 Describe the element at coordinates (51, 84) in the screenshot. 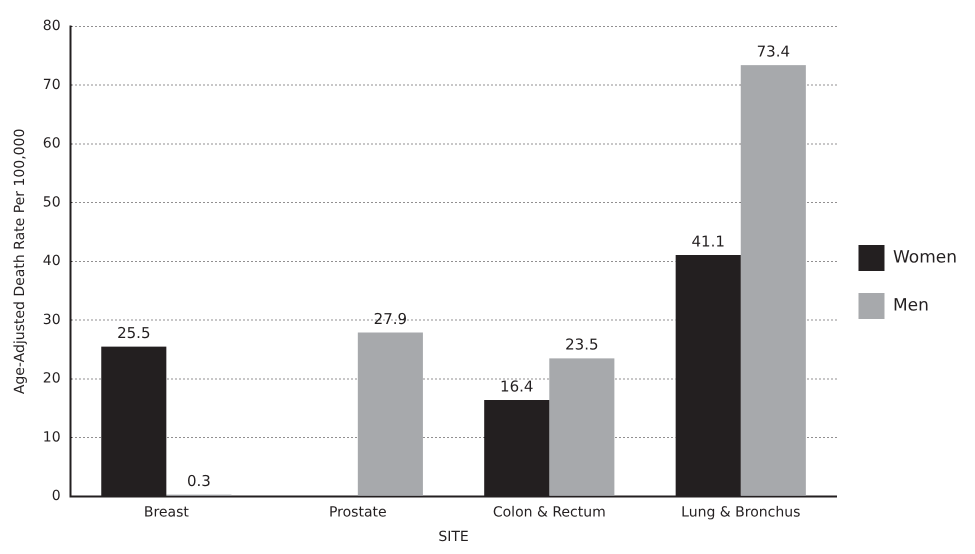

I see `y-tick-label: 70` at that location.